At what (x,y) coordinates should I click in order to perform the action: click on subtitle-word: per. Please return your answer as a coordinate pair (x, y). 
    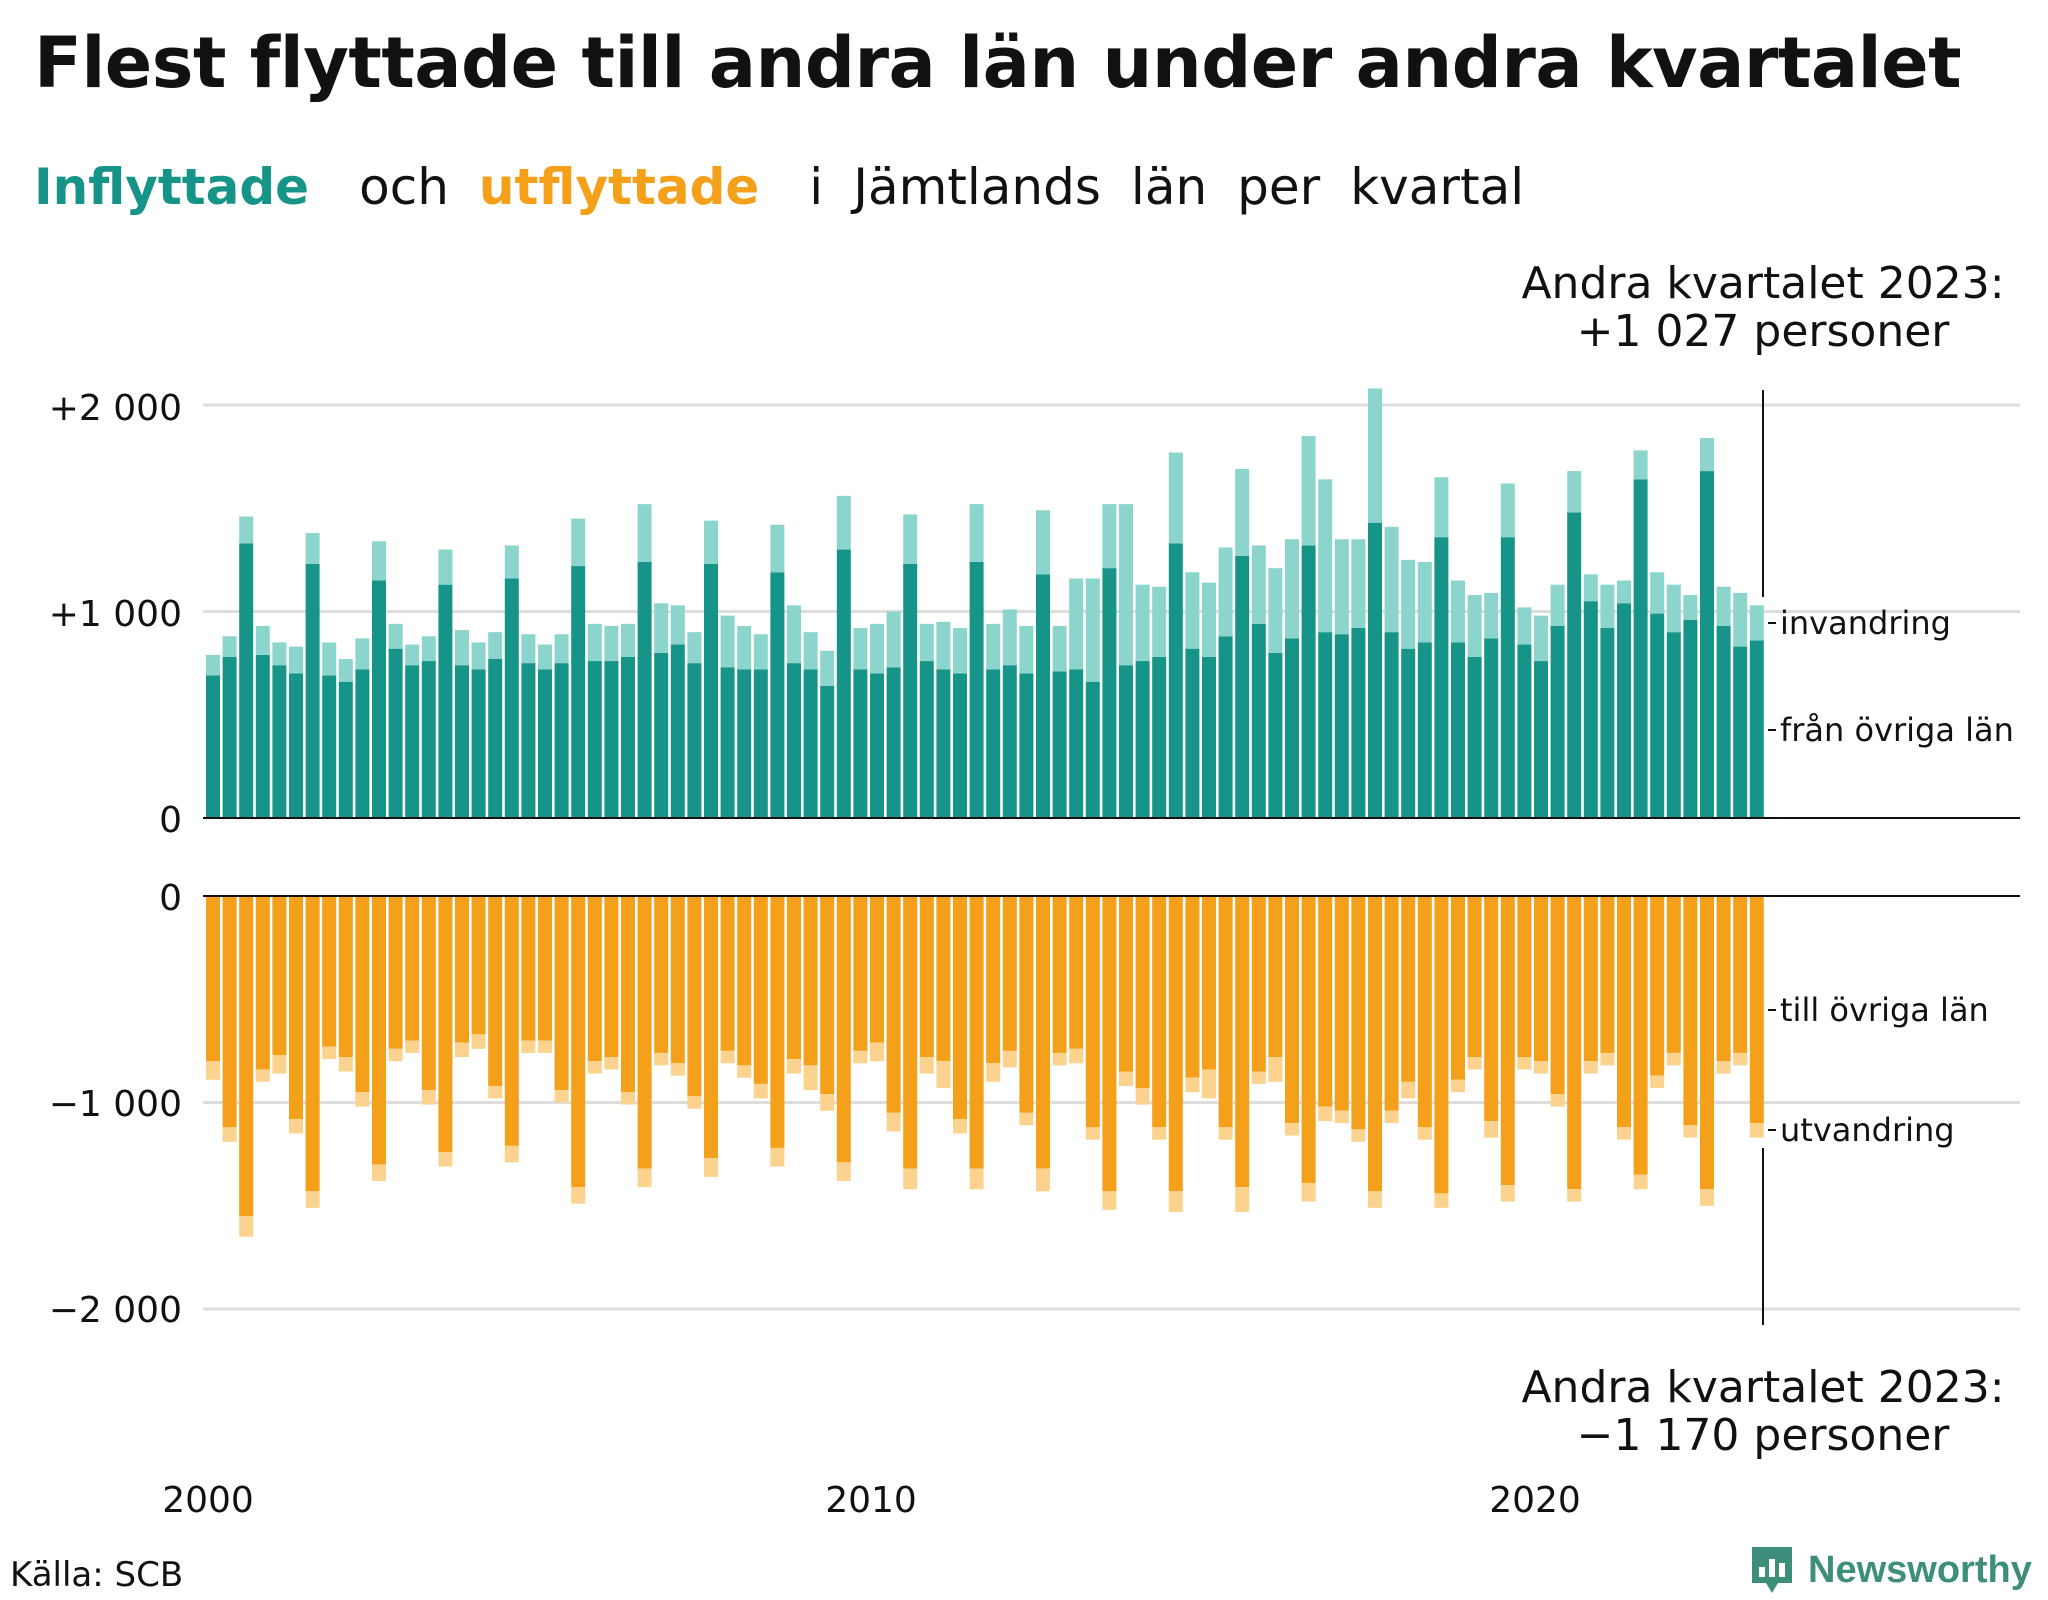
    Looking at the image, I should click on (1279, 187).